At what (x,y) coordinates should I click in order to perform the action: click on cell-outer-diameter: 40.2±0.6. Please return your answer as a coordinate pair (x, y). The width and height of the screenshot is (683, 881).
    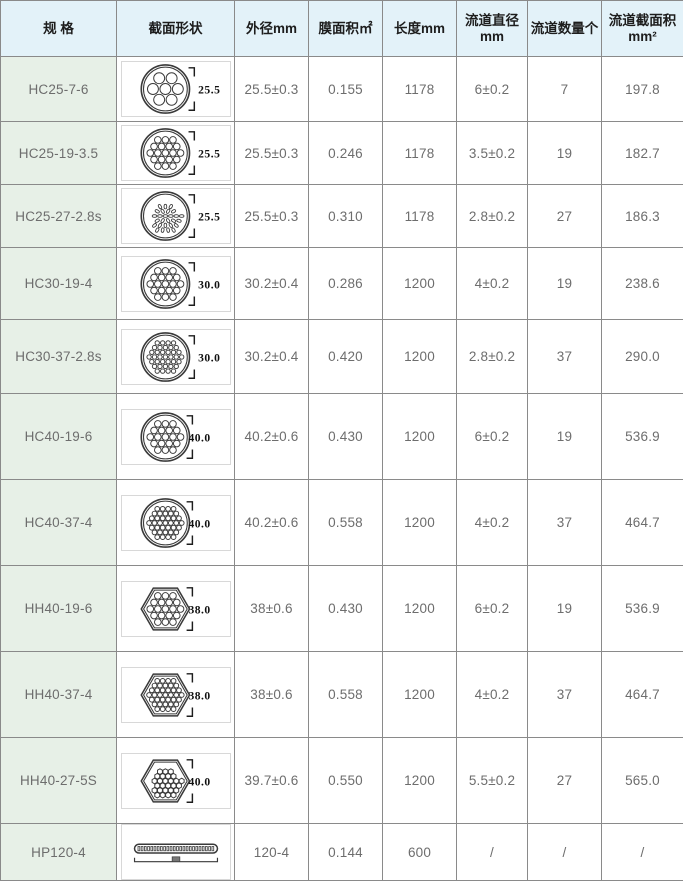
    Looking at the image, I should click on (272, 437).